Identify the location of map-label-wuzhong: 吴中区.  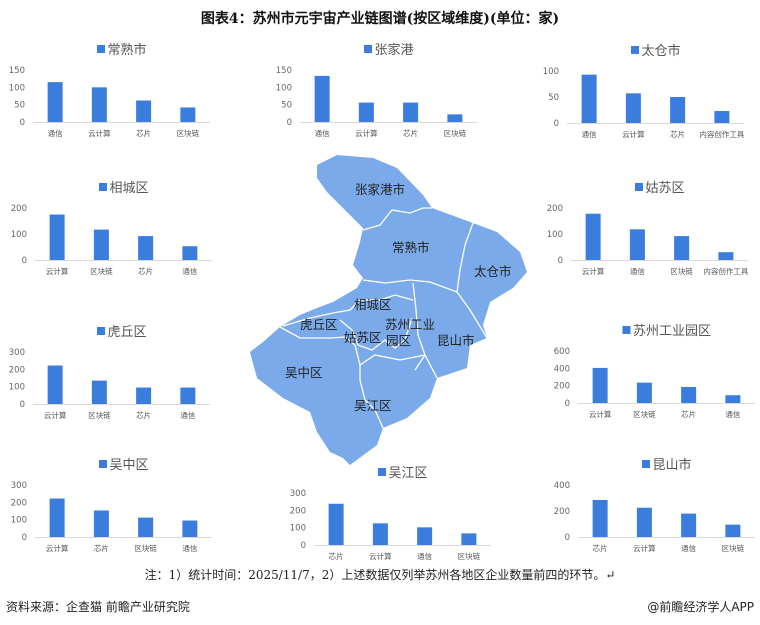
(304, 372).